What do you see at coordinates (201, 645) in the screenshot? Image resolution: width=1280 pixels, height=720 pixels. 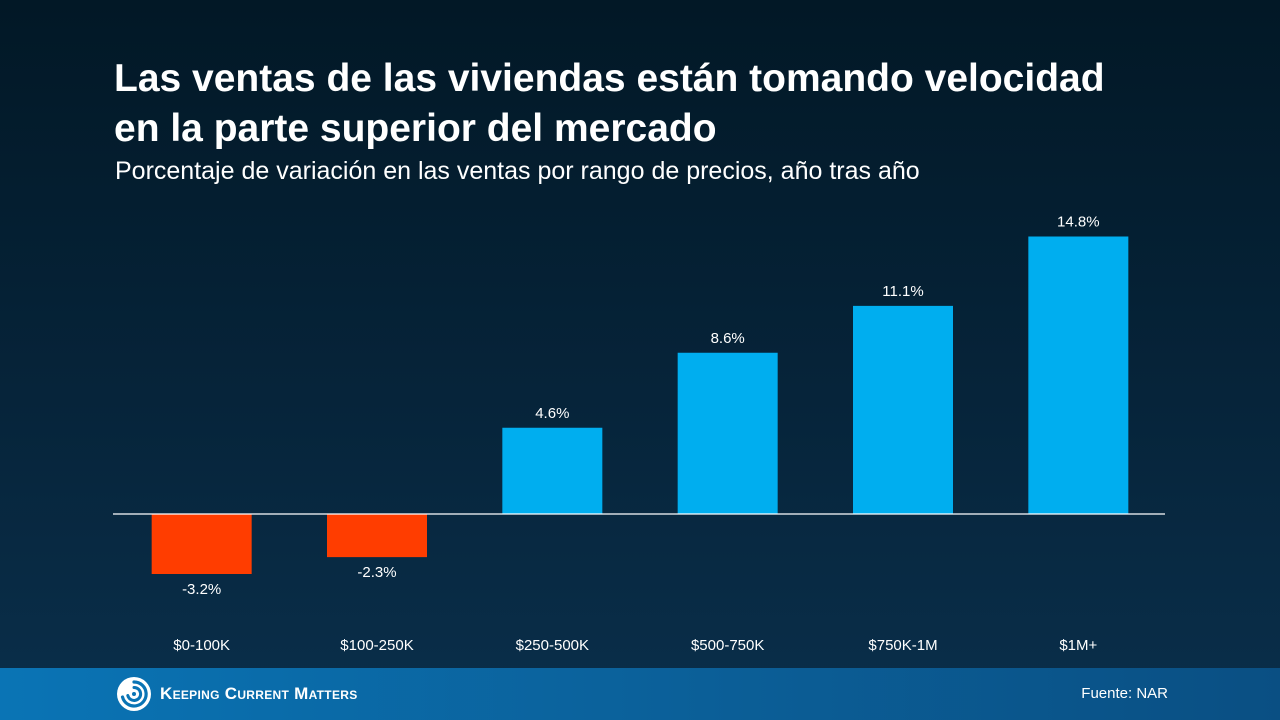 I see `x-tick-label-$0-100K: $0-100K` at bounding box center [201, 645].